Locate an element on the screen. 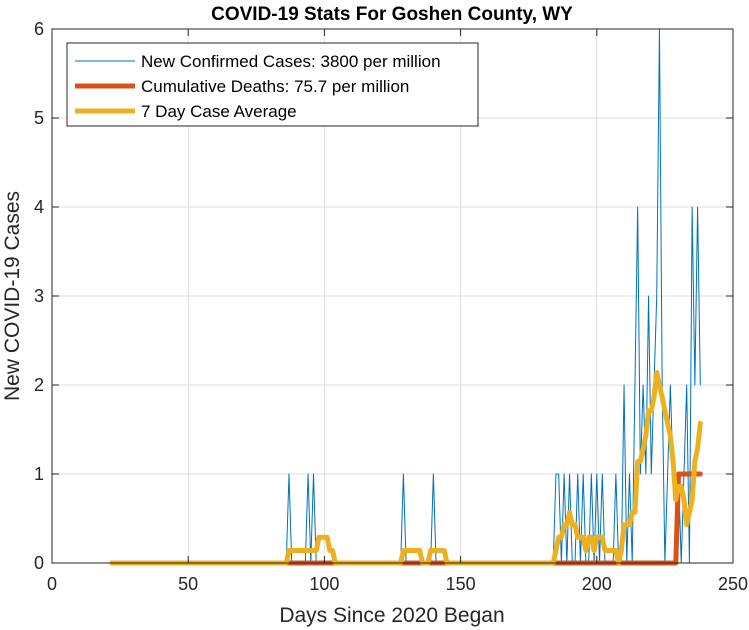  x-tick-label: 100 is located at coordinates (324, 584).